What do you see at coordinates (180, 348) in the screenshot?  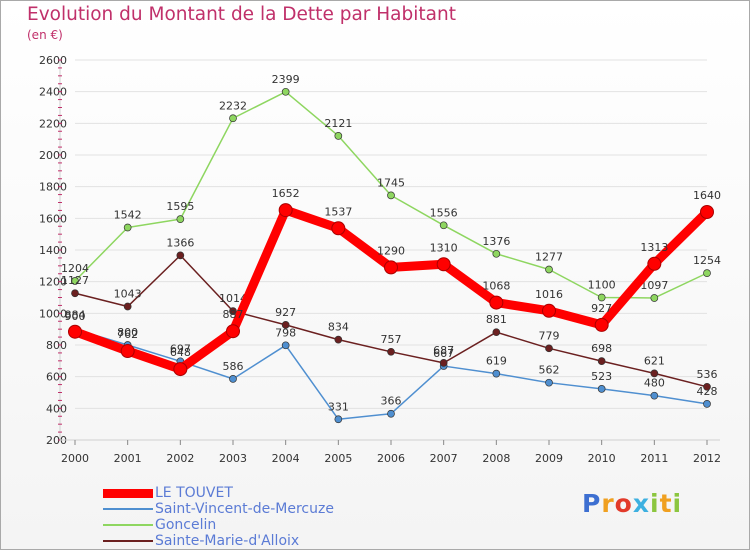 I see `data-label-saint-vincent-de-mercuze: 697` at bounding box center [180, 348].